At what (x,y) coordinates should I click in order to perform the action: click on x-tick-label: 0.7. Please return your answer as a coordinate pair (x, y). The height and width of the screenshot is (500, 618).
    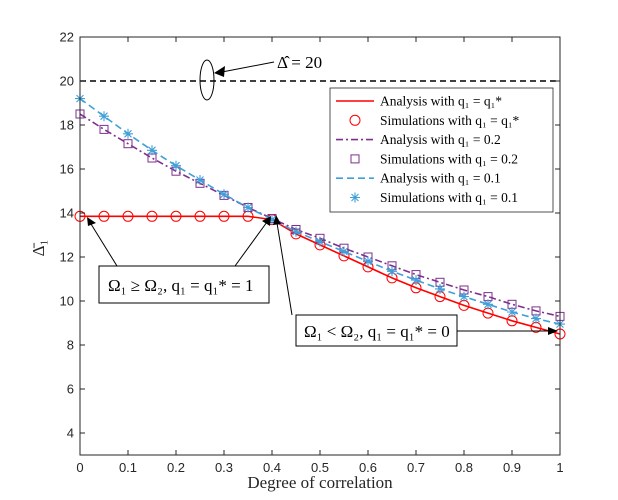
    Looking at the image, I should click on (416, 467).